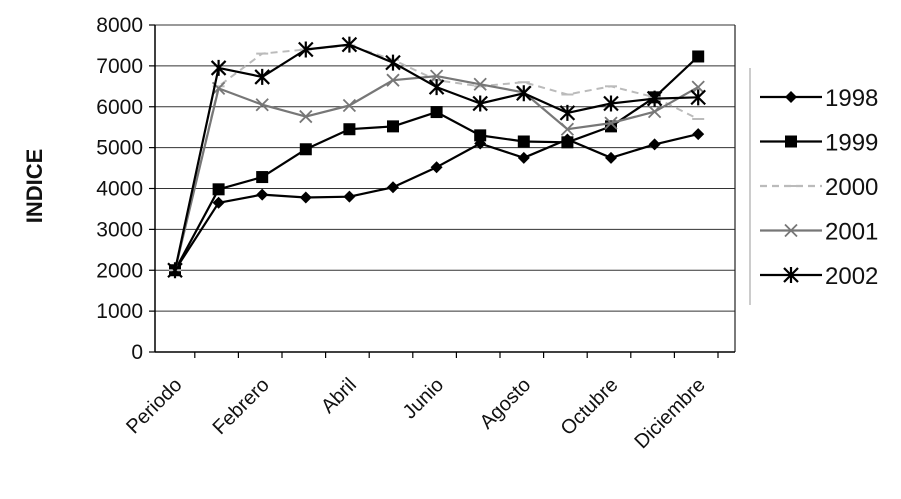  What do you see at coordinates (339, 396) in the screenshot?
I see `x-tick-label: Abril` at bounding box center [339, 396].